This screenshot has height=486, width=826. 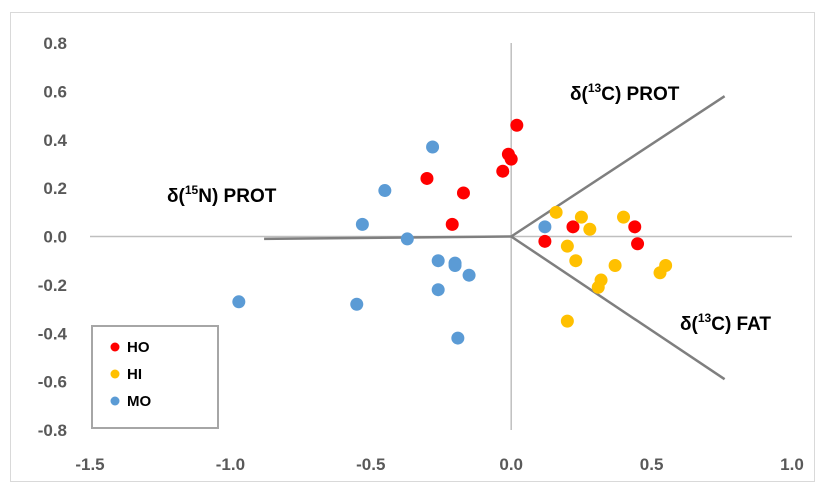 I want to click on x-tick-label: -1.5, so click(x=89, y=464).